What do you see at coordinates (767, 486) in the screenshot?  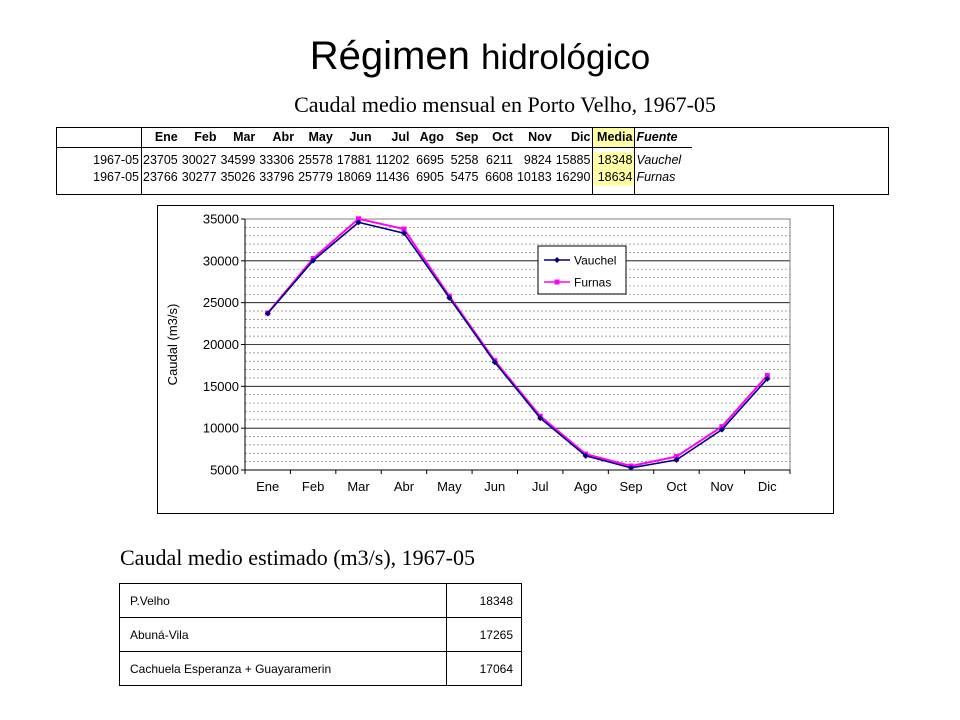 I see `x-tick-label: Dic` at bounding box center [767, 486].